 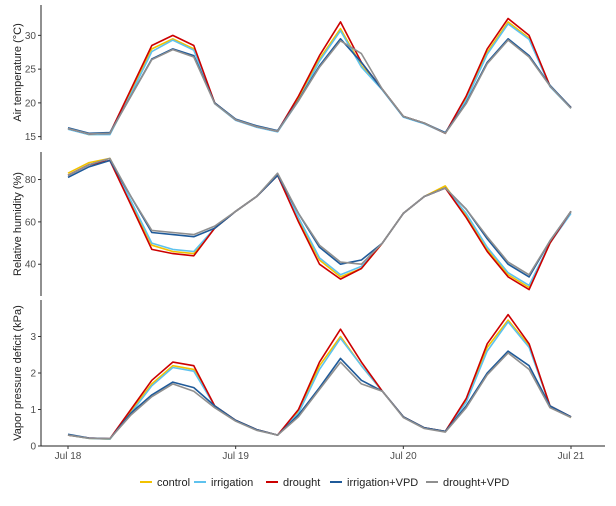 What do you see at coordinates (31, 180) in the screenshot?
I see `y-tick-label: 80` at bounding box center [31, 180].